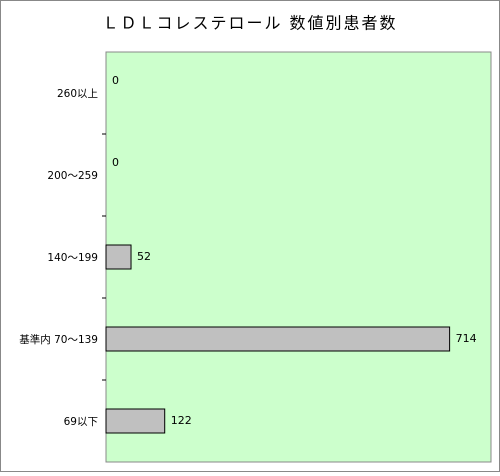 This screenshot has width=500, height=476. What do you see at coordinates (81, 422) in the screenshot?
I see `y-tick-label: 69以下` at bounding box center [81, 422].